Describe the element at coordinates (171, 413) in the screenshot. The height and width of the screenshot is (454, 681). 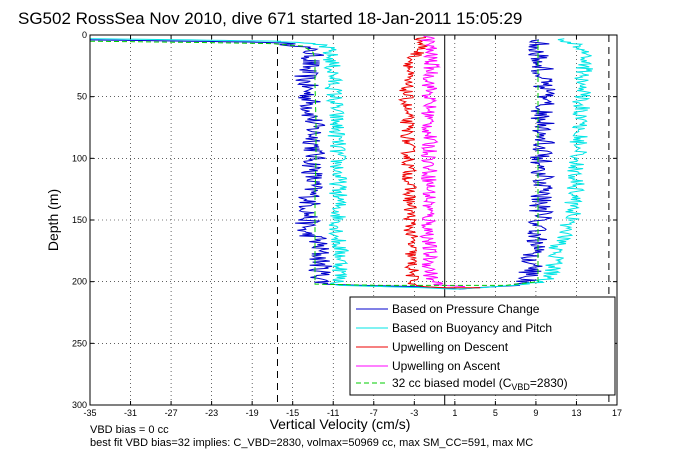
I see `x-tick-label: -27` at that location.